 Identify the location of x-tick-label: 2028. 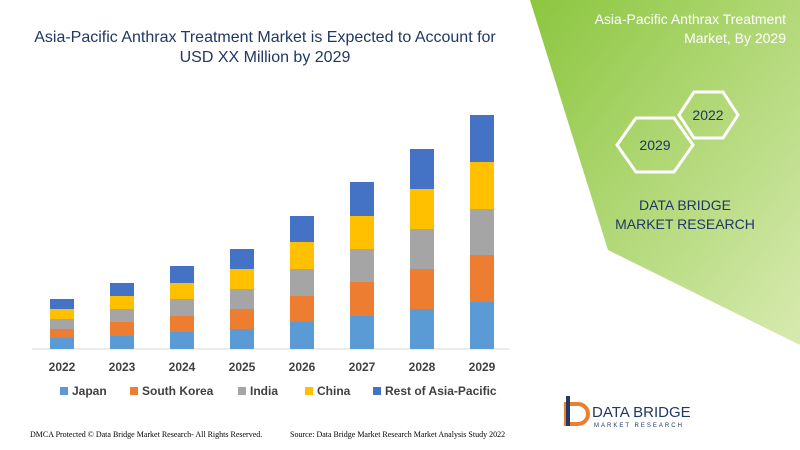
(422, 367).